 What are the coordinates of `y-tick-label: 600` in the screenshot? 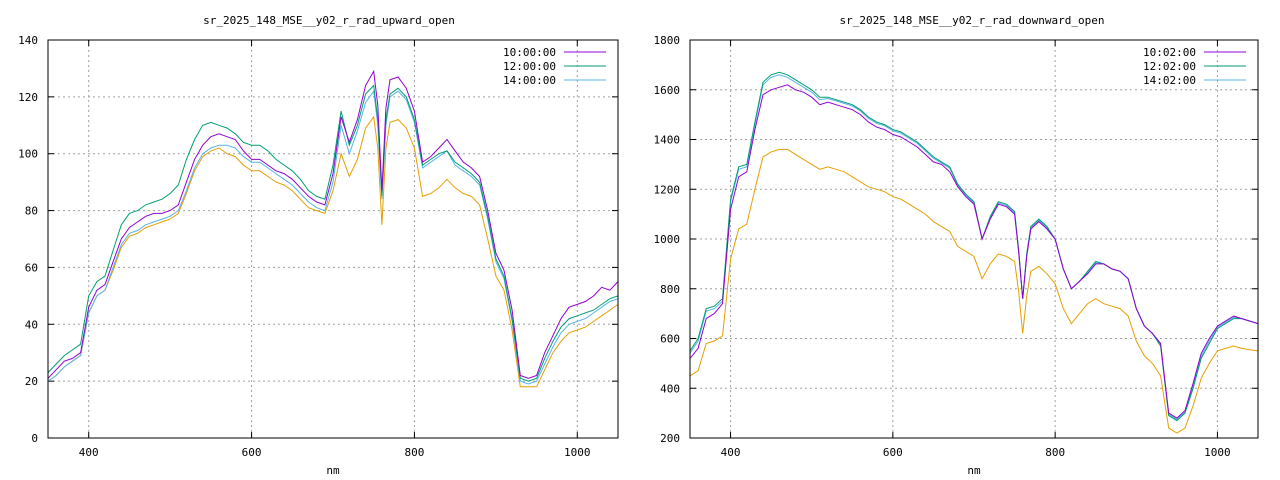 It's located at (670, 339).